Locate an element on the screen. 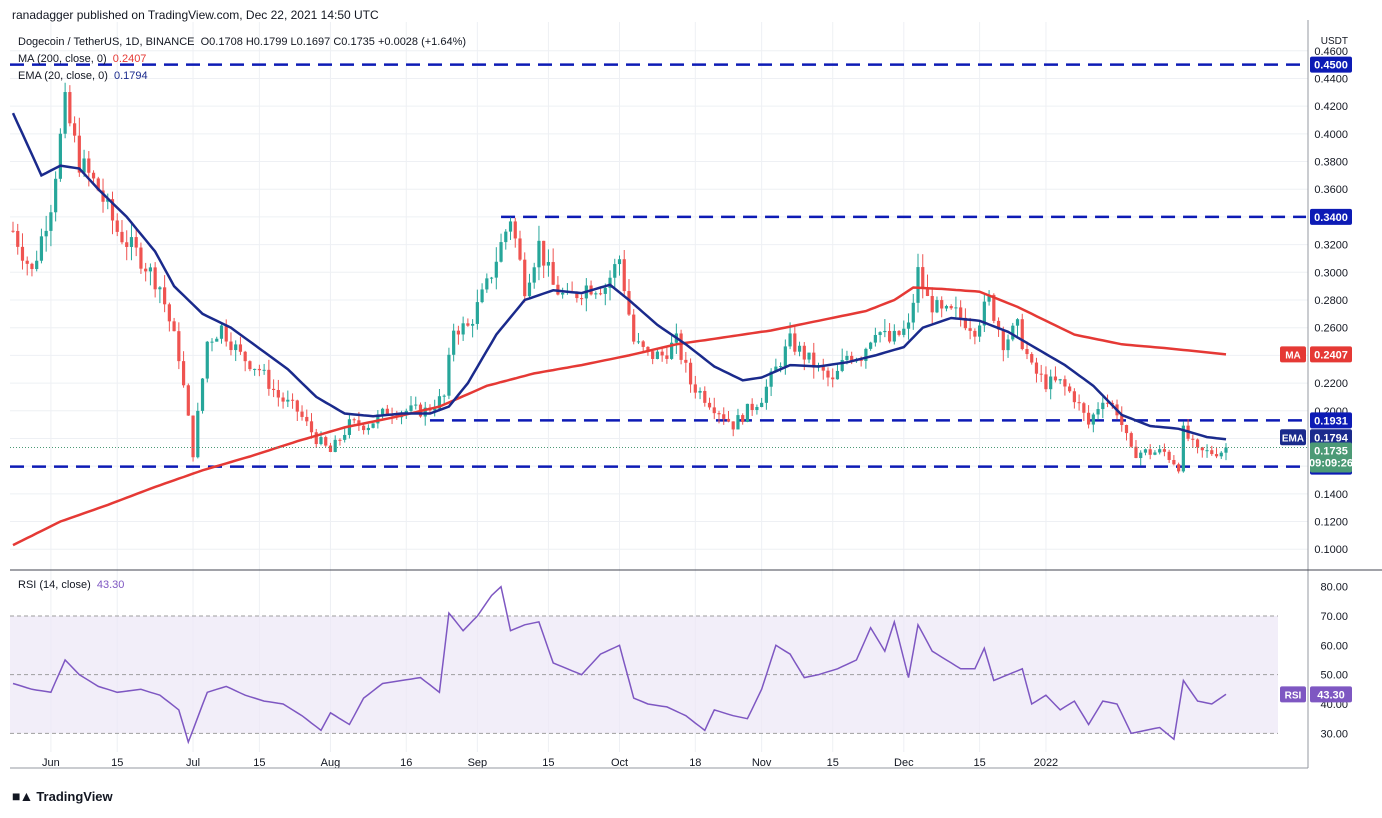  rsi-value-tag-label: 43.30 is located at coordinates (1331, 695).